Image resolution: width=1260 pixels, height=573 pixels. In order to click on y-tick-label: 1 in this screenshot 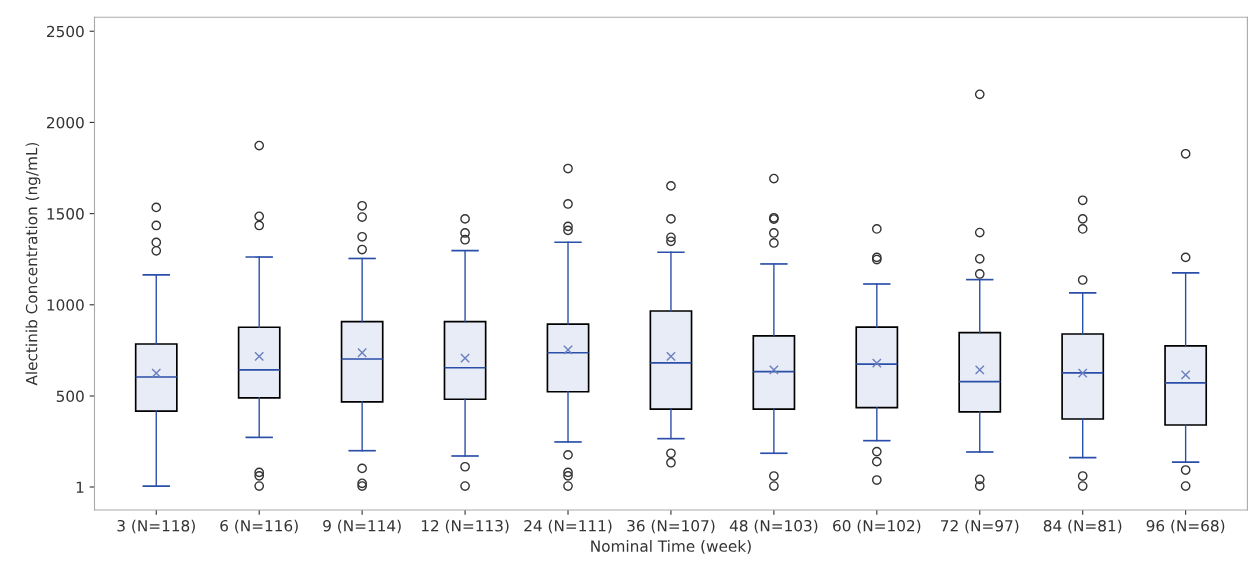, I will do `click(80, 487)`.